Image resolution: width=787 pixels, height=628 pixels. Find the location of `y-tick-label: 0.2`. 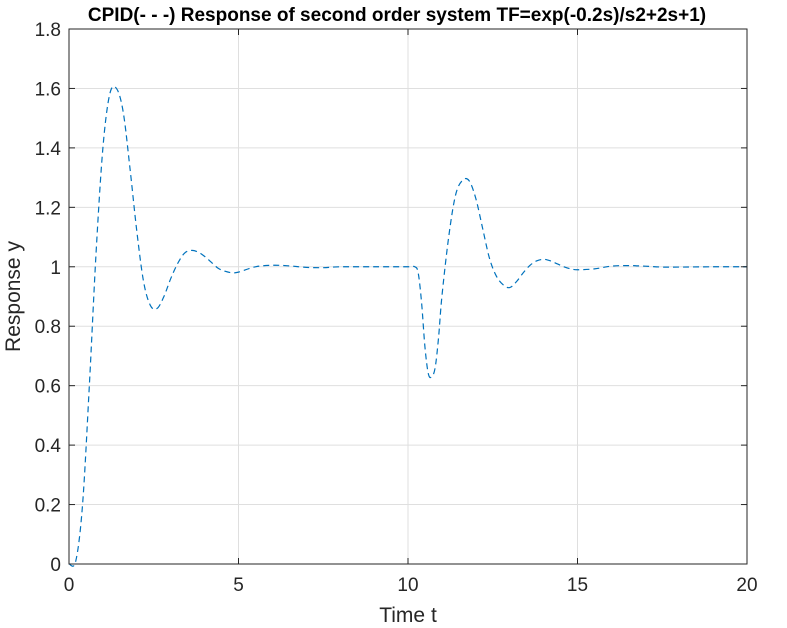

y-tick-label: 0.2 is located at coordinates (48, 506).